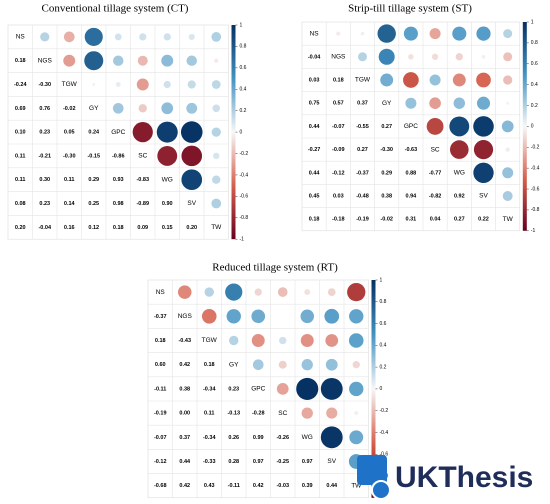 This screenshot has width=550, height=504. I want to click on variable-label: WG, so click(167, 179).